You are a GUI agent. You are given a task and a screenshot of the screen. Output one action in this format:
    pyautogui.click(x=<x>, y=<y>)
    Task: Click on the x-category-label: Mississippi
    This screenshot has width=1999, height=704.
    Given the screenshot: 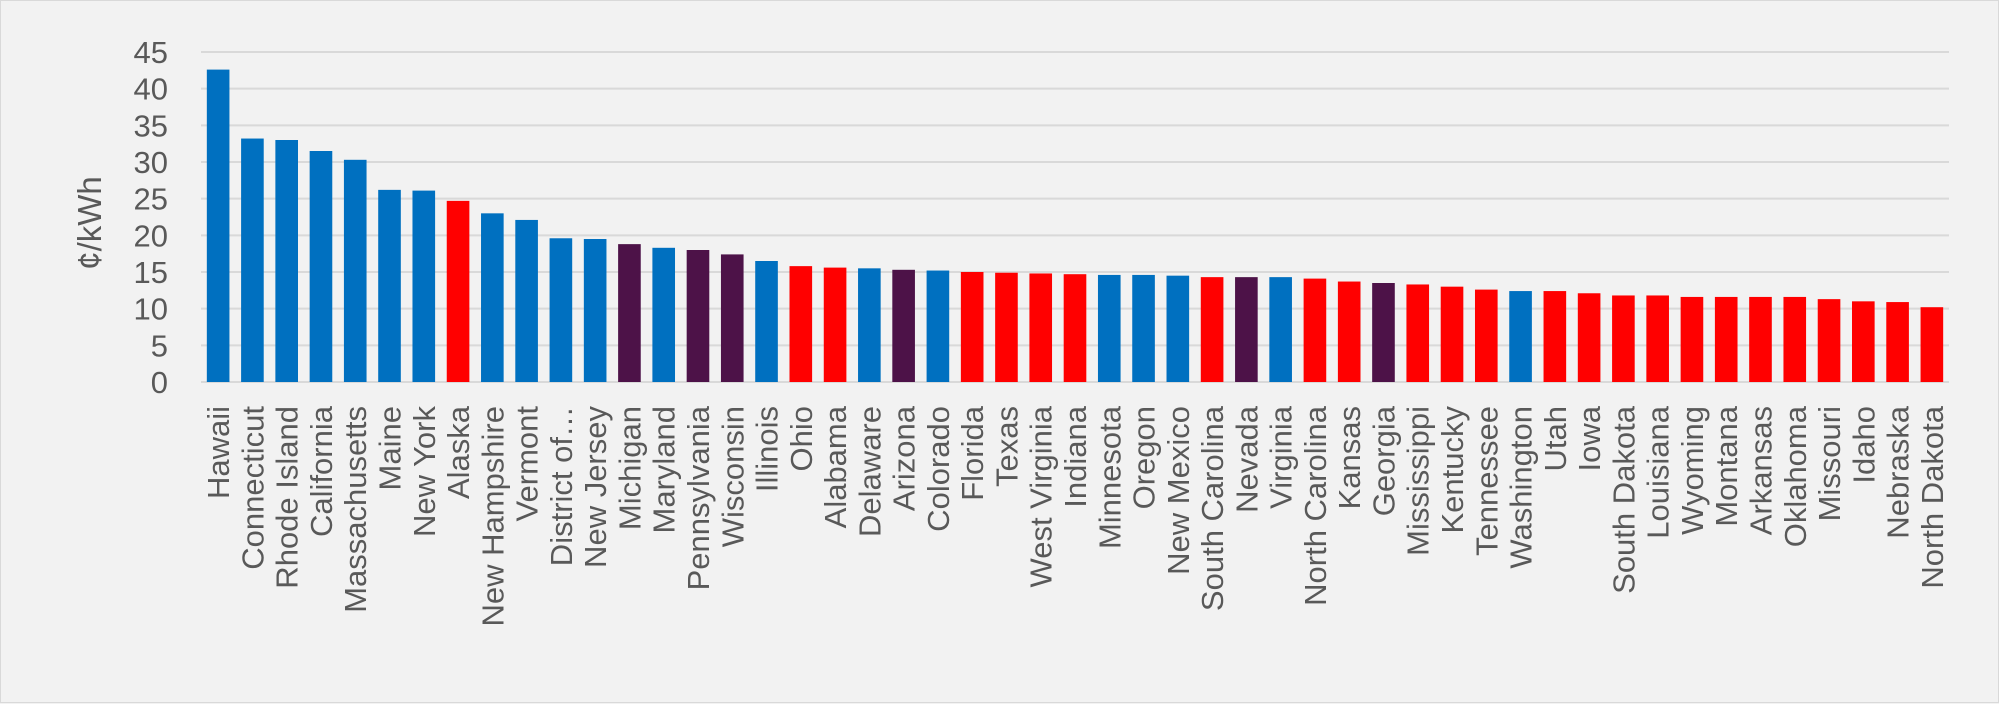 What is the action you would take?
    pyautogui.click(x=1418, y=481)
    